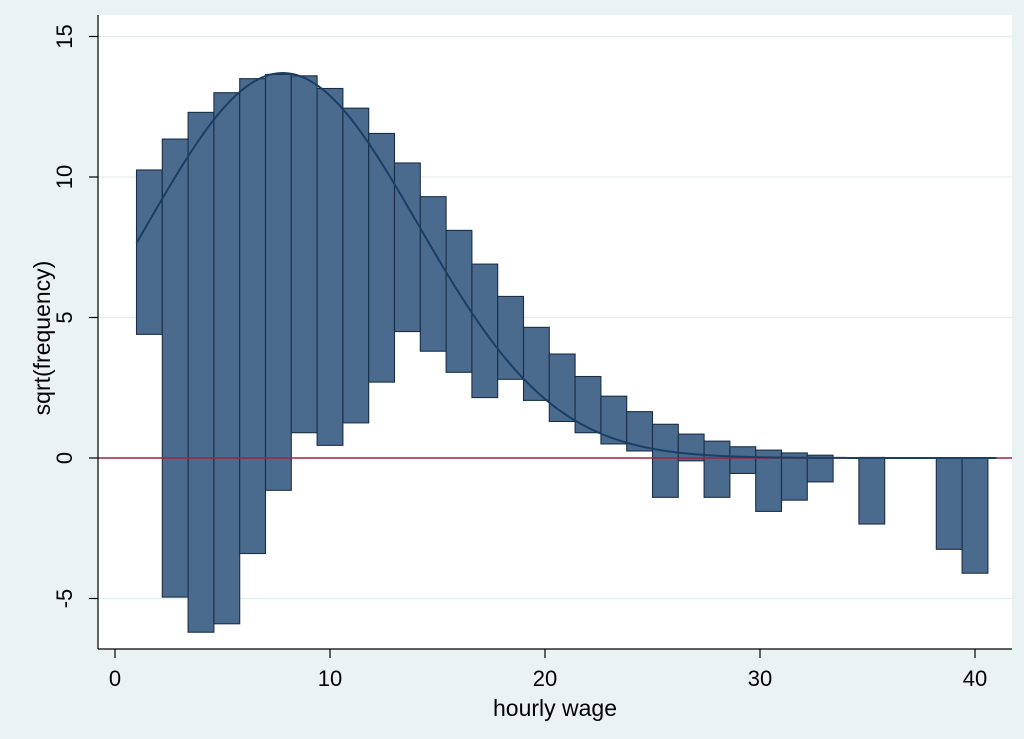 This screenshot has width=1024, height=739. I want to click on x-tick-label: 10, so click(330, 678).